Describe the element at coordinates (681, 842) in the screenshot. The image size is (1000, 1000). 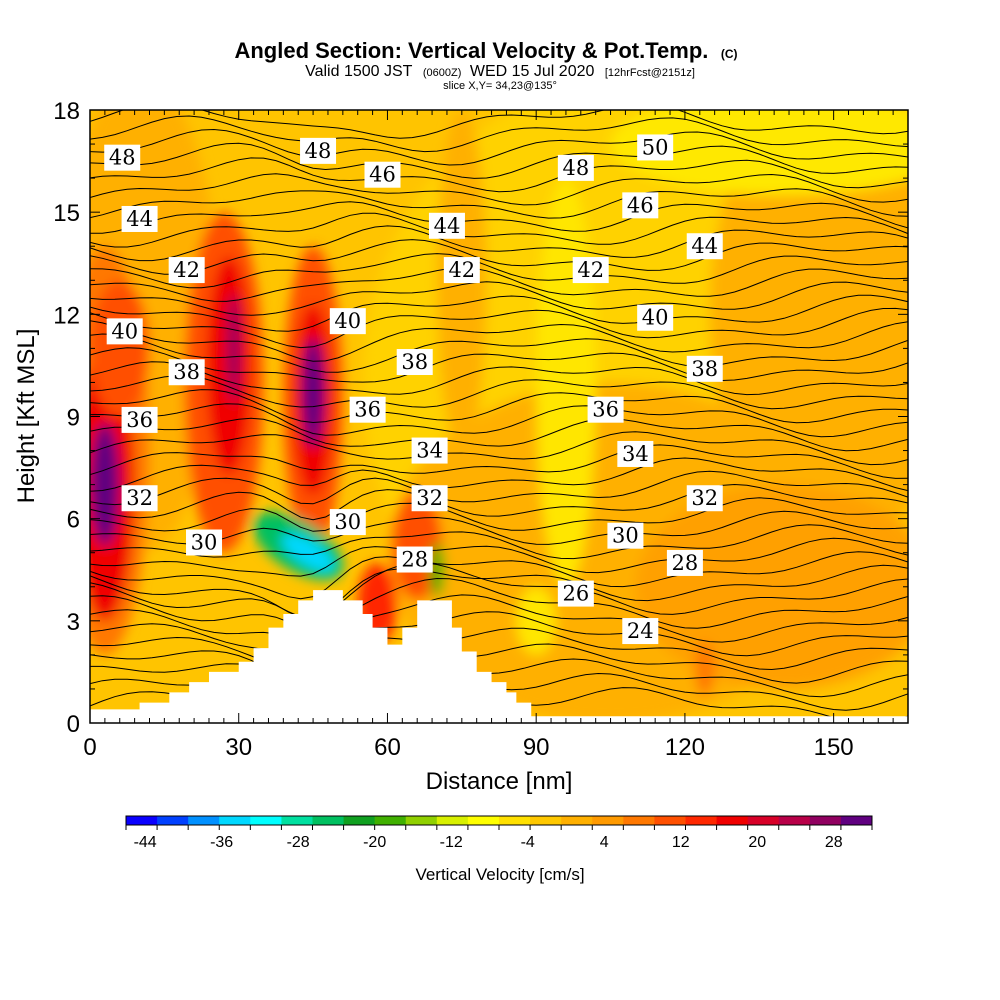
I see `colorbar-tick-label: 12` at that location.